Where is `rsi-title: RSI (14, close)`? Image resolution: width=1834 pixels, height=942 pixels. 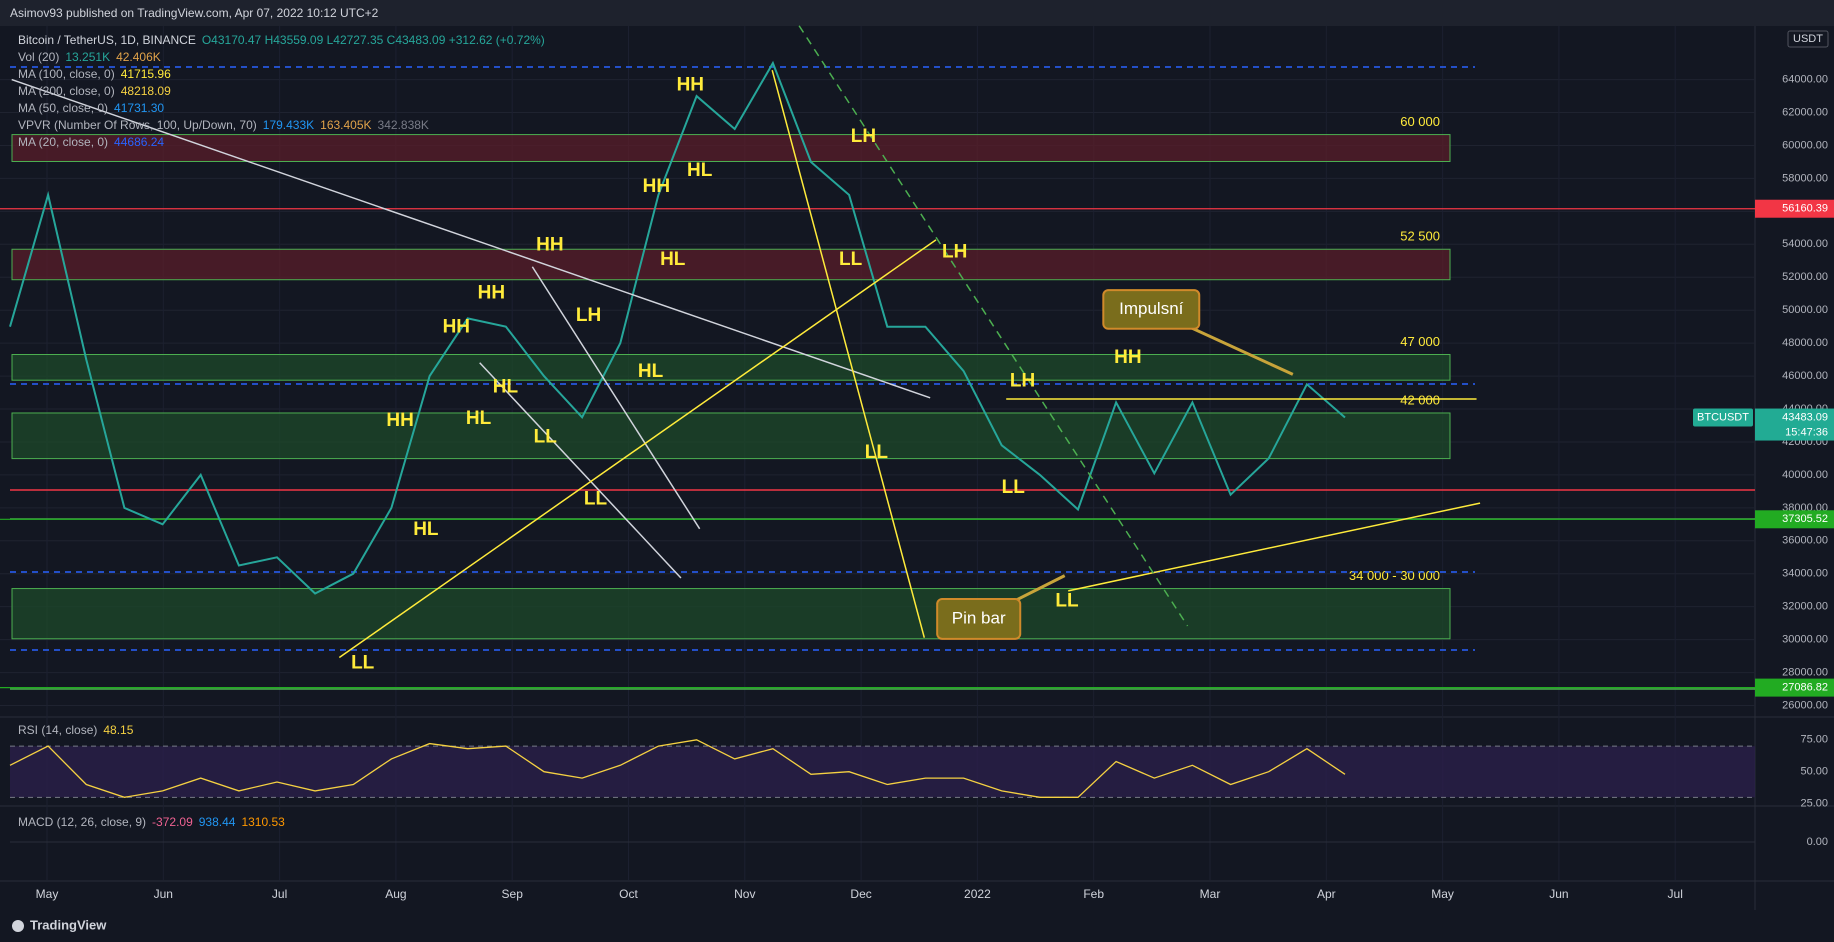 rsi-title: RSI (14, close) is located at coordinates (57, 730).